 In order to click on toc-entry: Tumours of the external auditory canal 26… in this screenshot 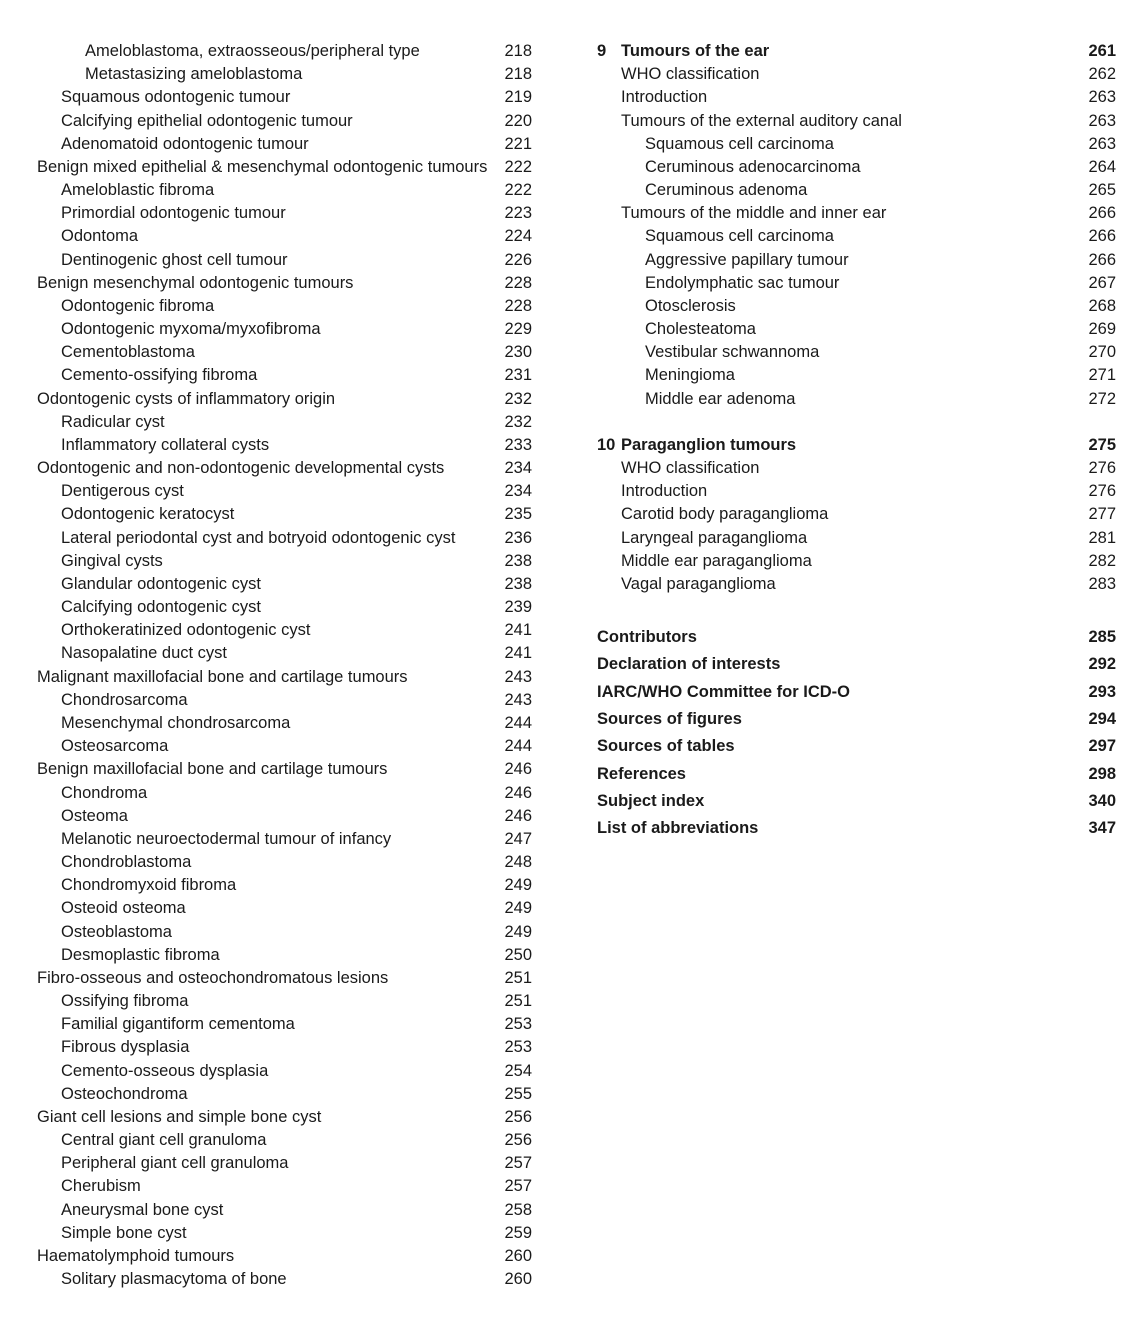, I will do `click(856, 121)`.